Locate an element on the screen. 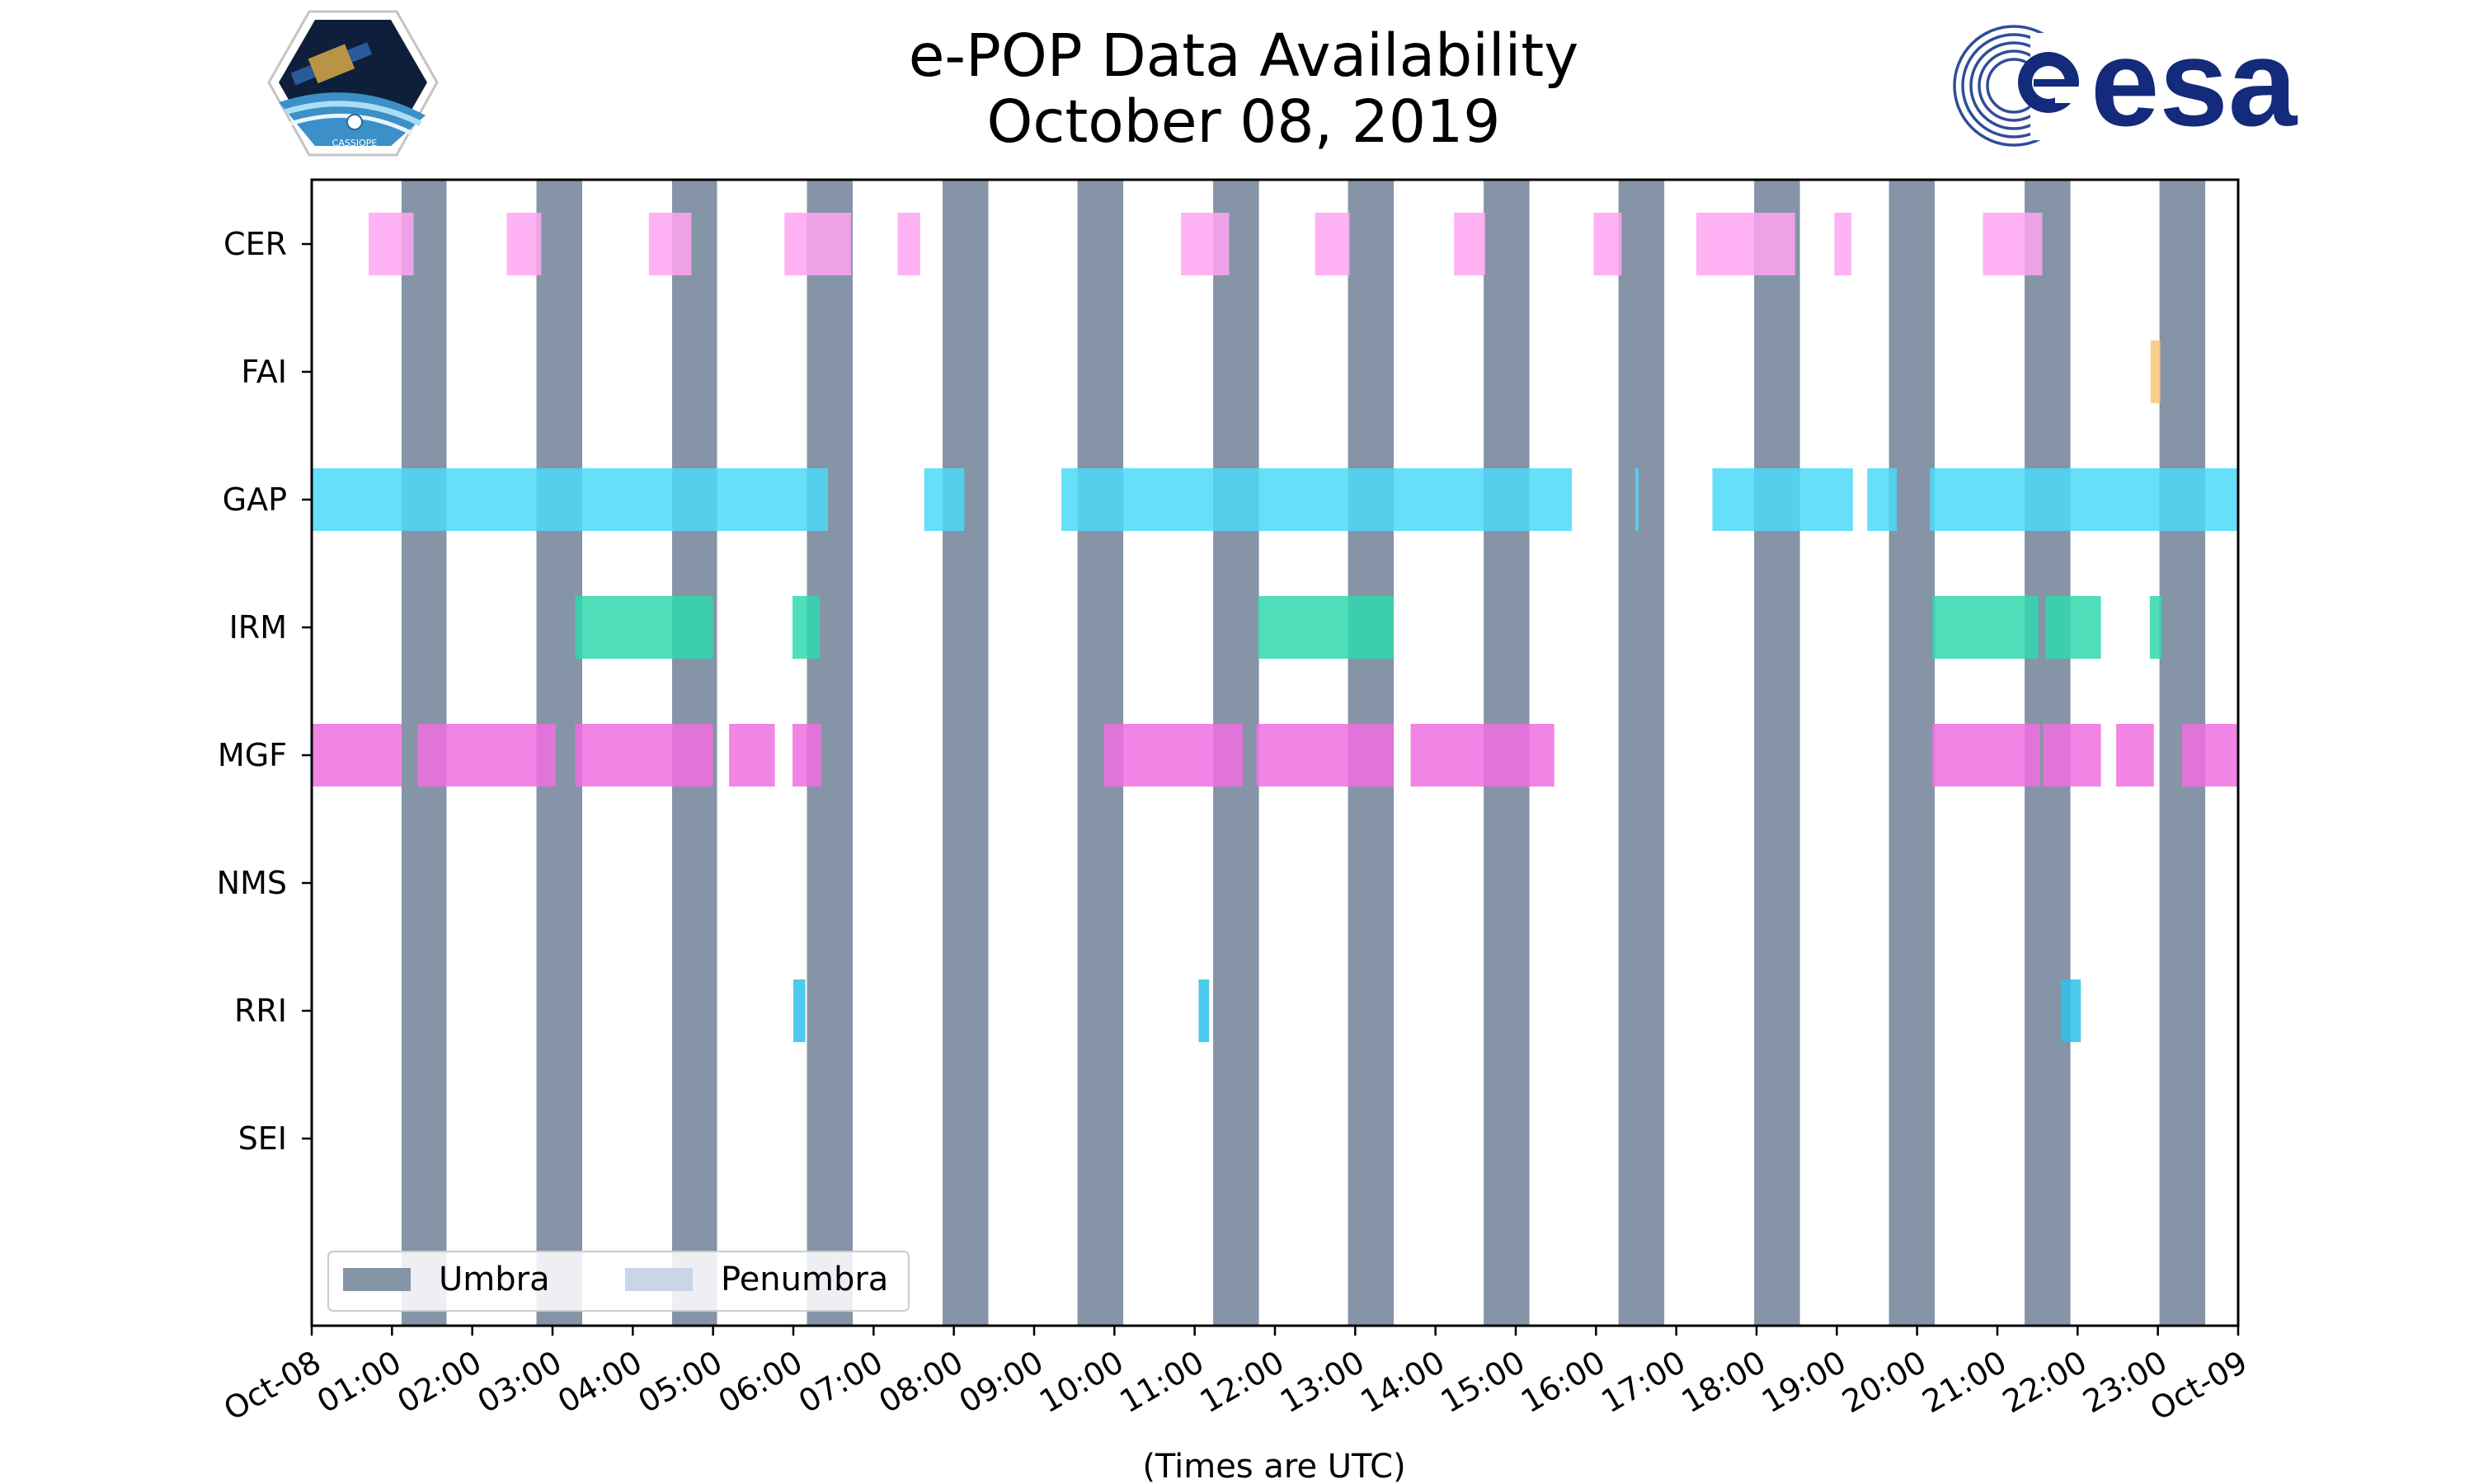 The height and width of the screenshot is (1484, 2474). x-axis-label: (Times are UTC) is located at coordinates (1273, 1466).